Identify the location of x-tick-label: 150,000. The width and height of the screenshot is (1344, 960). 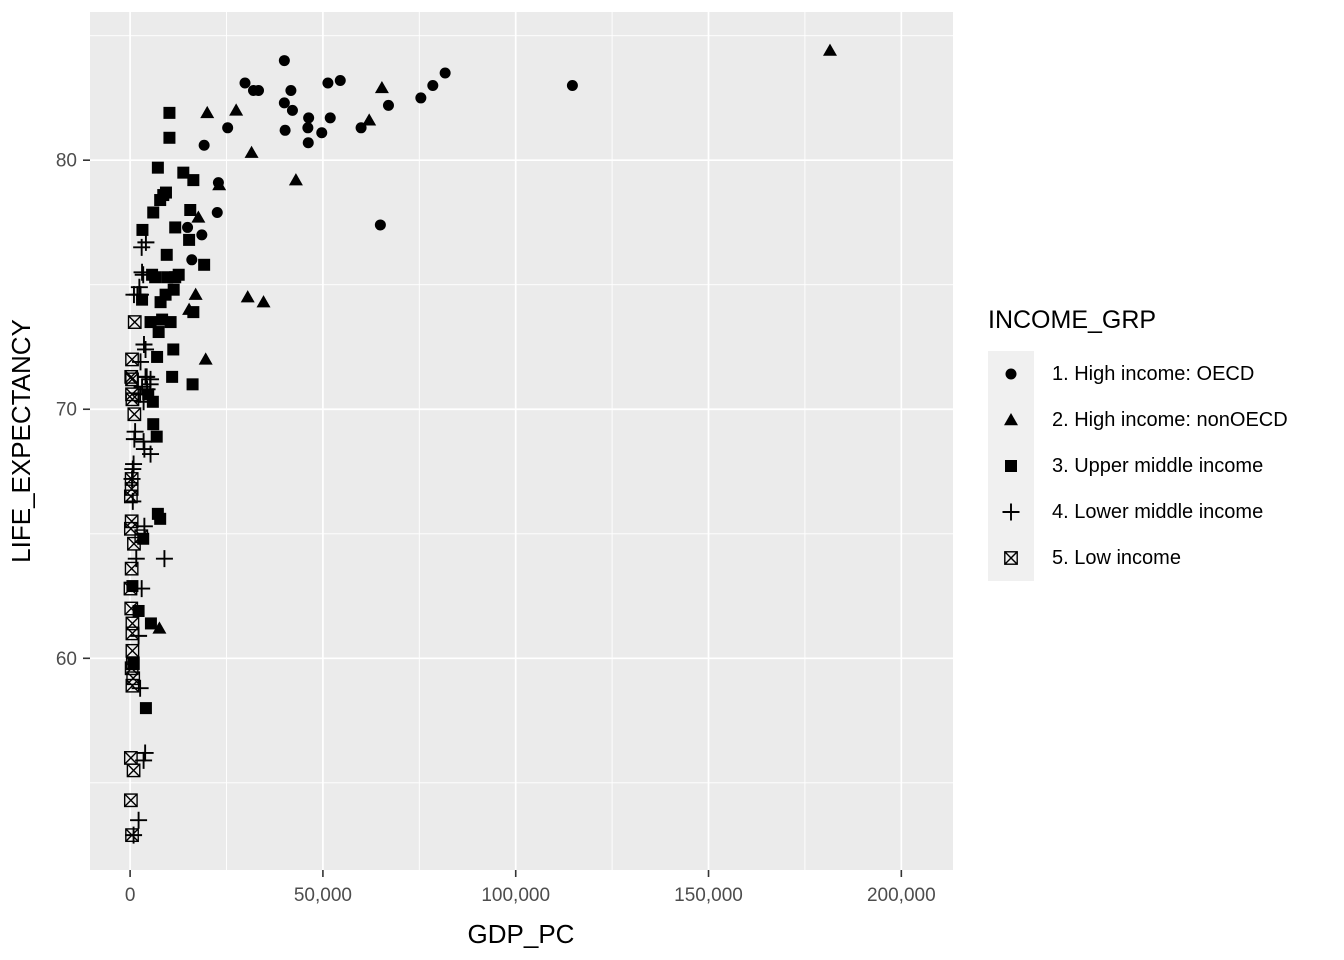
(708, 895).